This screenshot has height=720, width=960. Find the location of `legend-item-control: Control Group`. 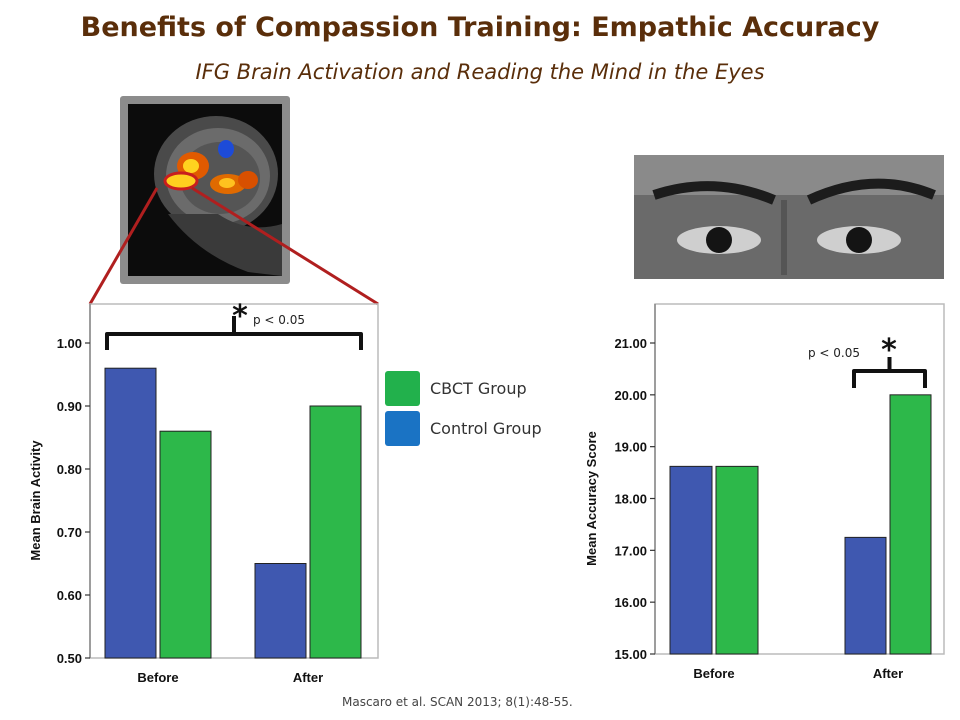

legend-item-control: Control Group is located at coordinates (463, 428).